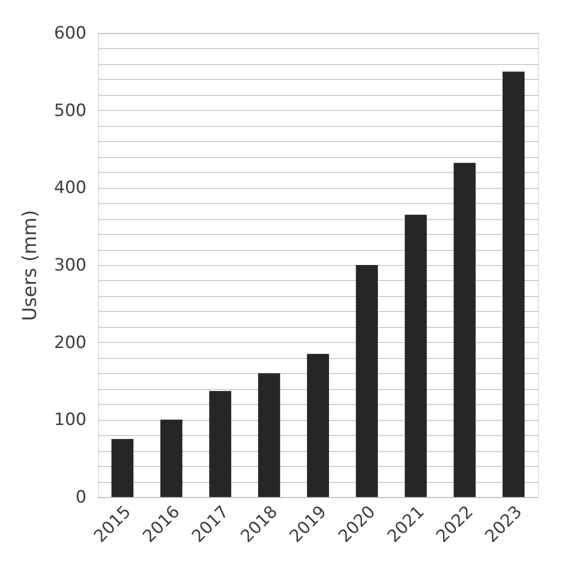 This screenshot has width=574, height=586. What do you see at coordinates (70, 266) in the screenshot?
I see `y-tick-label: 300` at bounding box center [70, 266].